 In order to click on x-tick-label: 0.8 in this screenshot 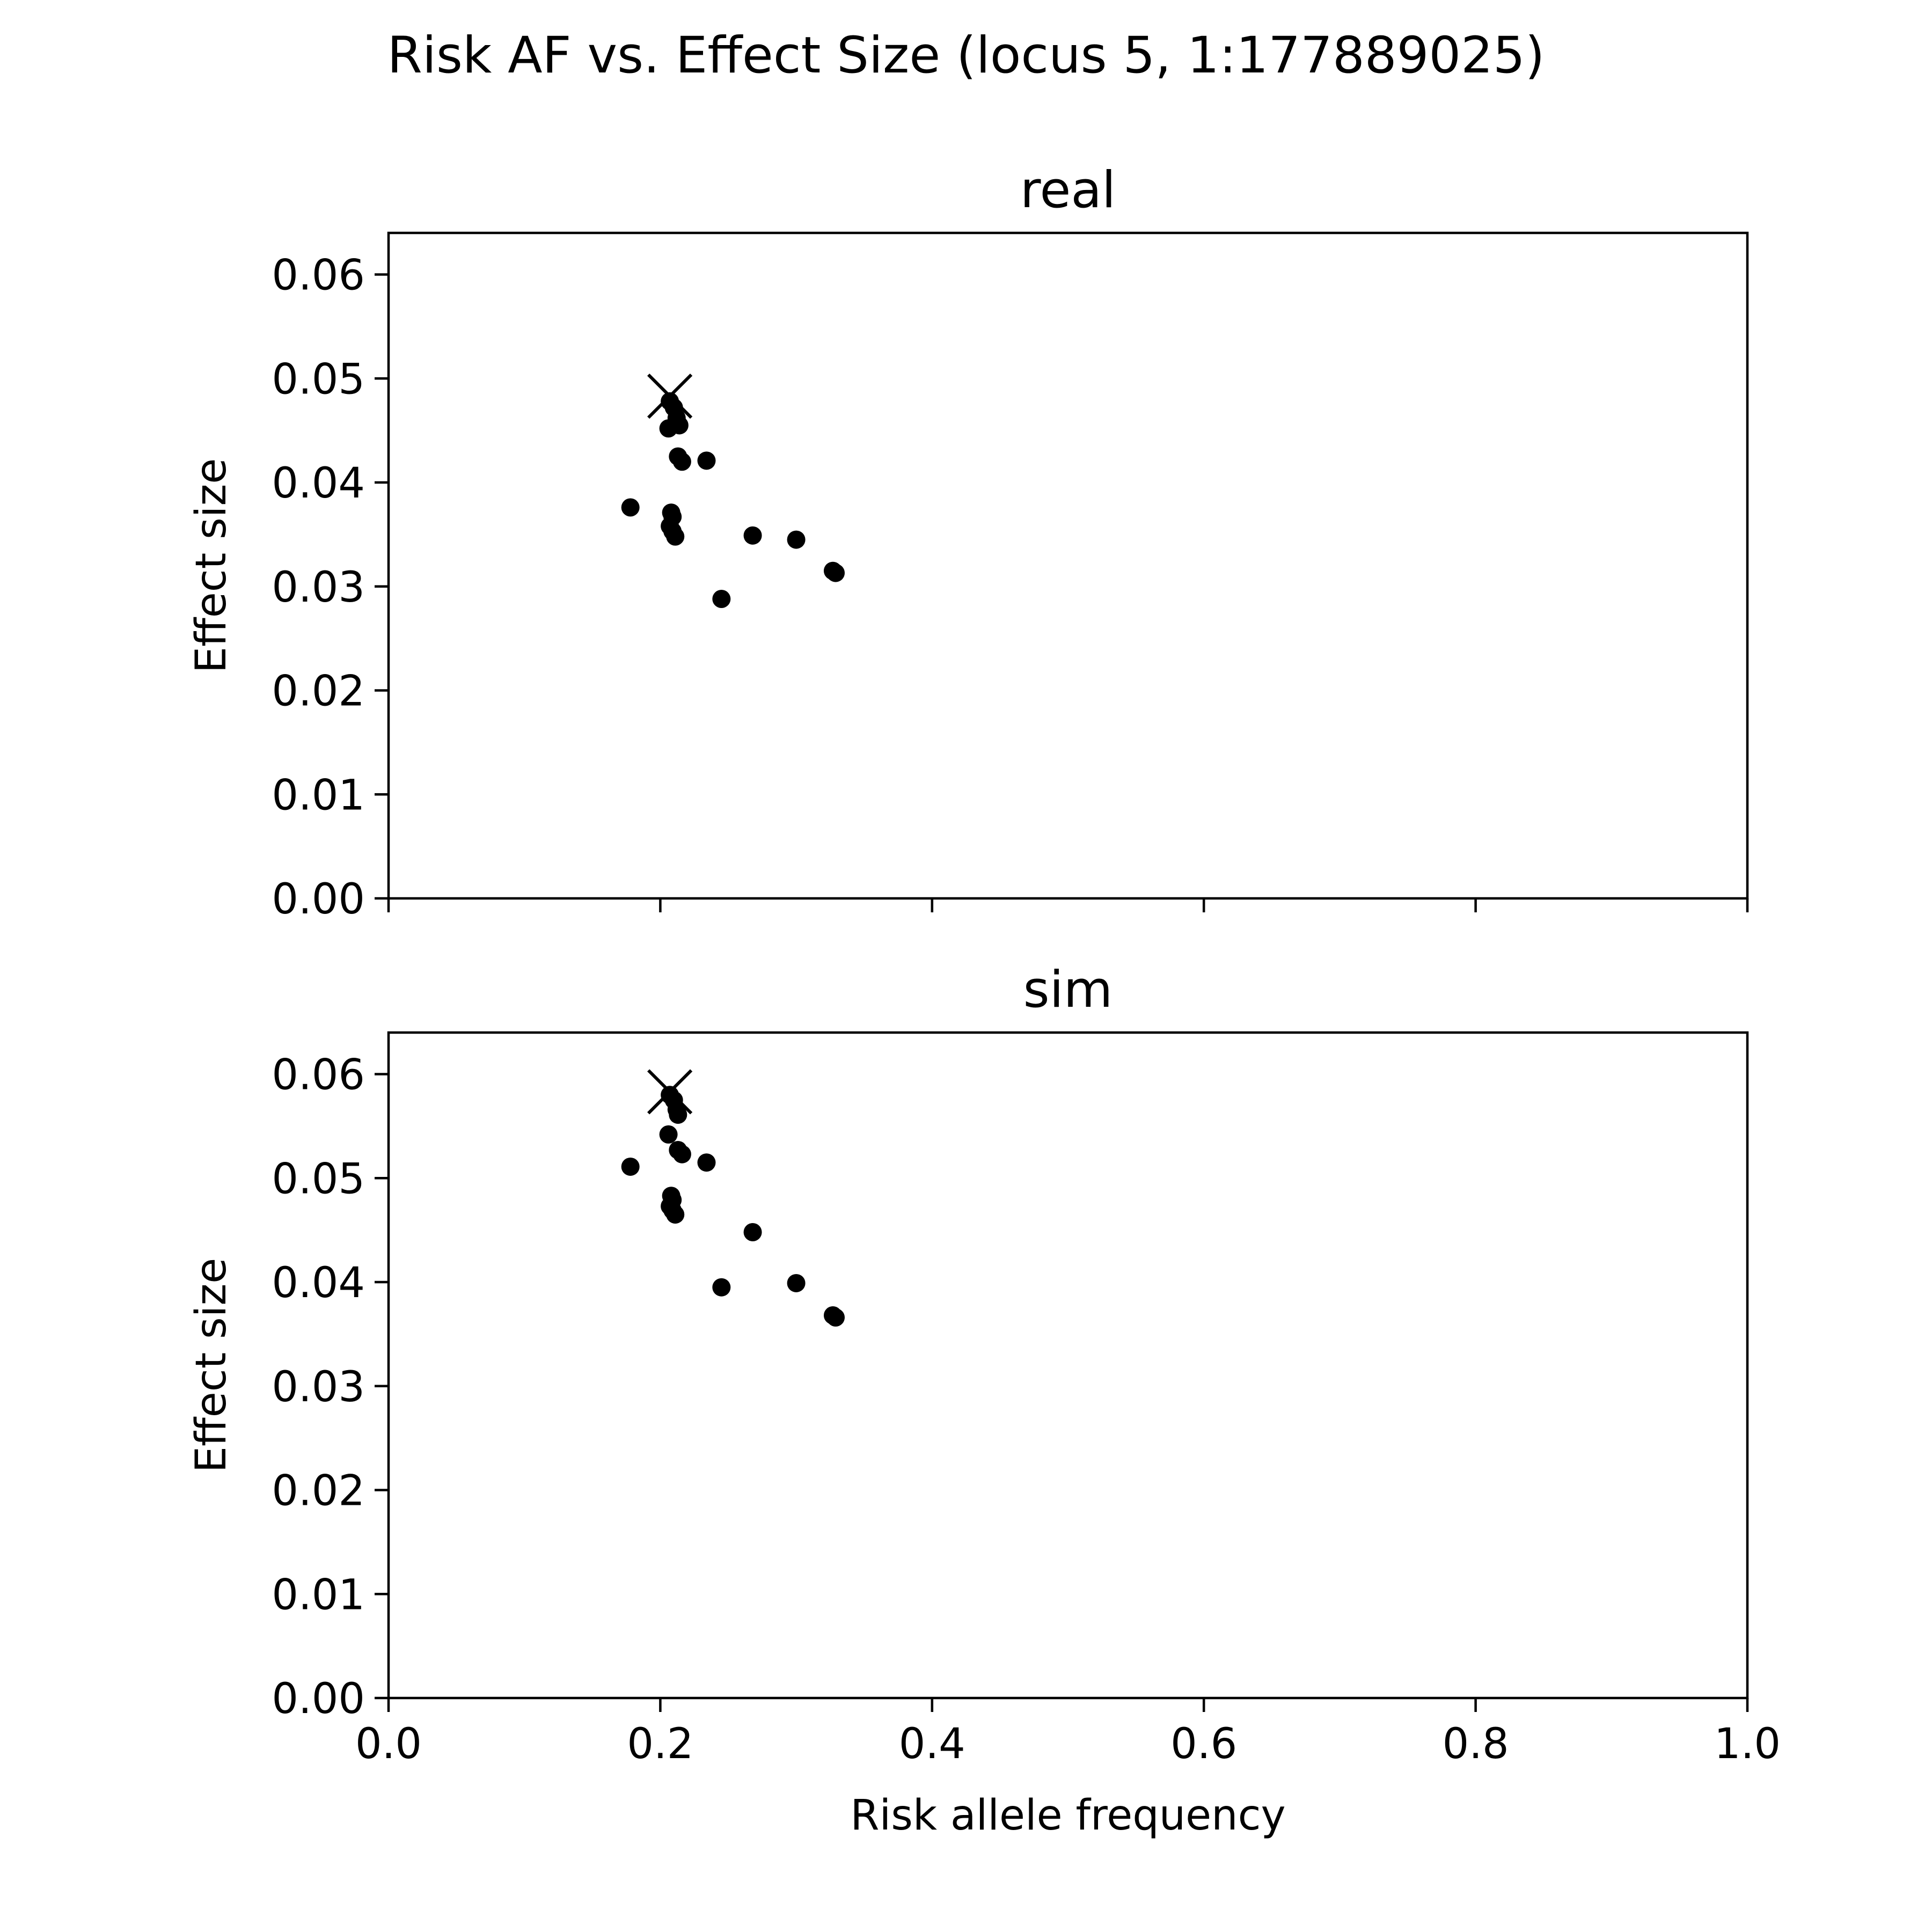, I will do `click(1476, 1744)`.